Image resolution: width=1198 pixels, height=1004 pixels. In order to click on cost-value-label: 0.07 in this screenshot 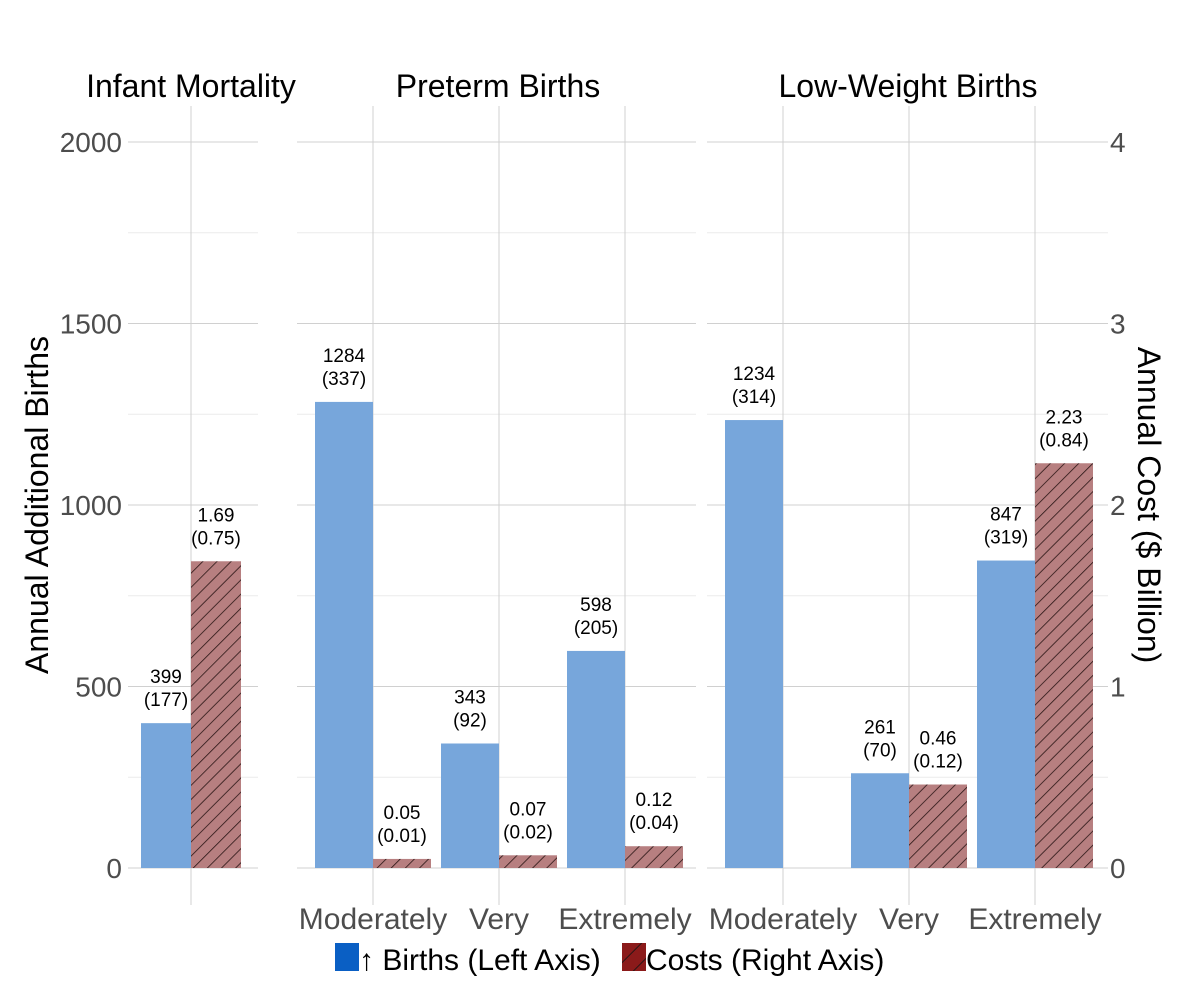, I will do `click(528, 809)`.